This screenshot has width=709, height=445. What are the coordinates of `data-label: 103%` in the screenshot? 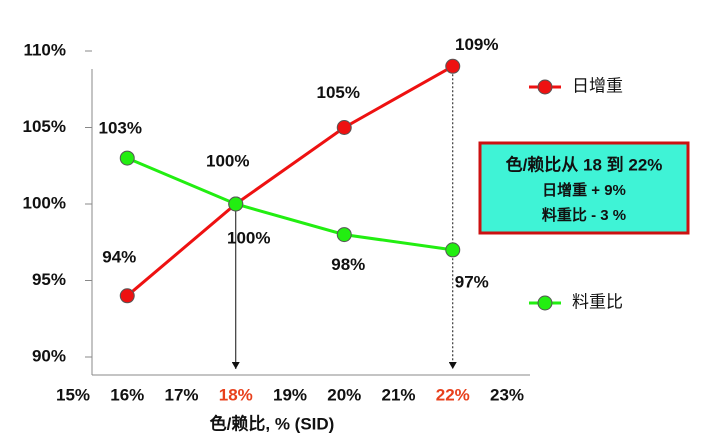 It's located at (120, 128).